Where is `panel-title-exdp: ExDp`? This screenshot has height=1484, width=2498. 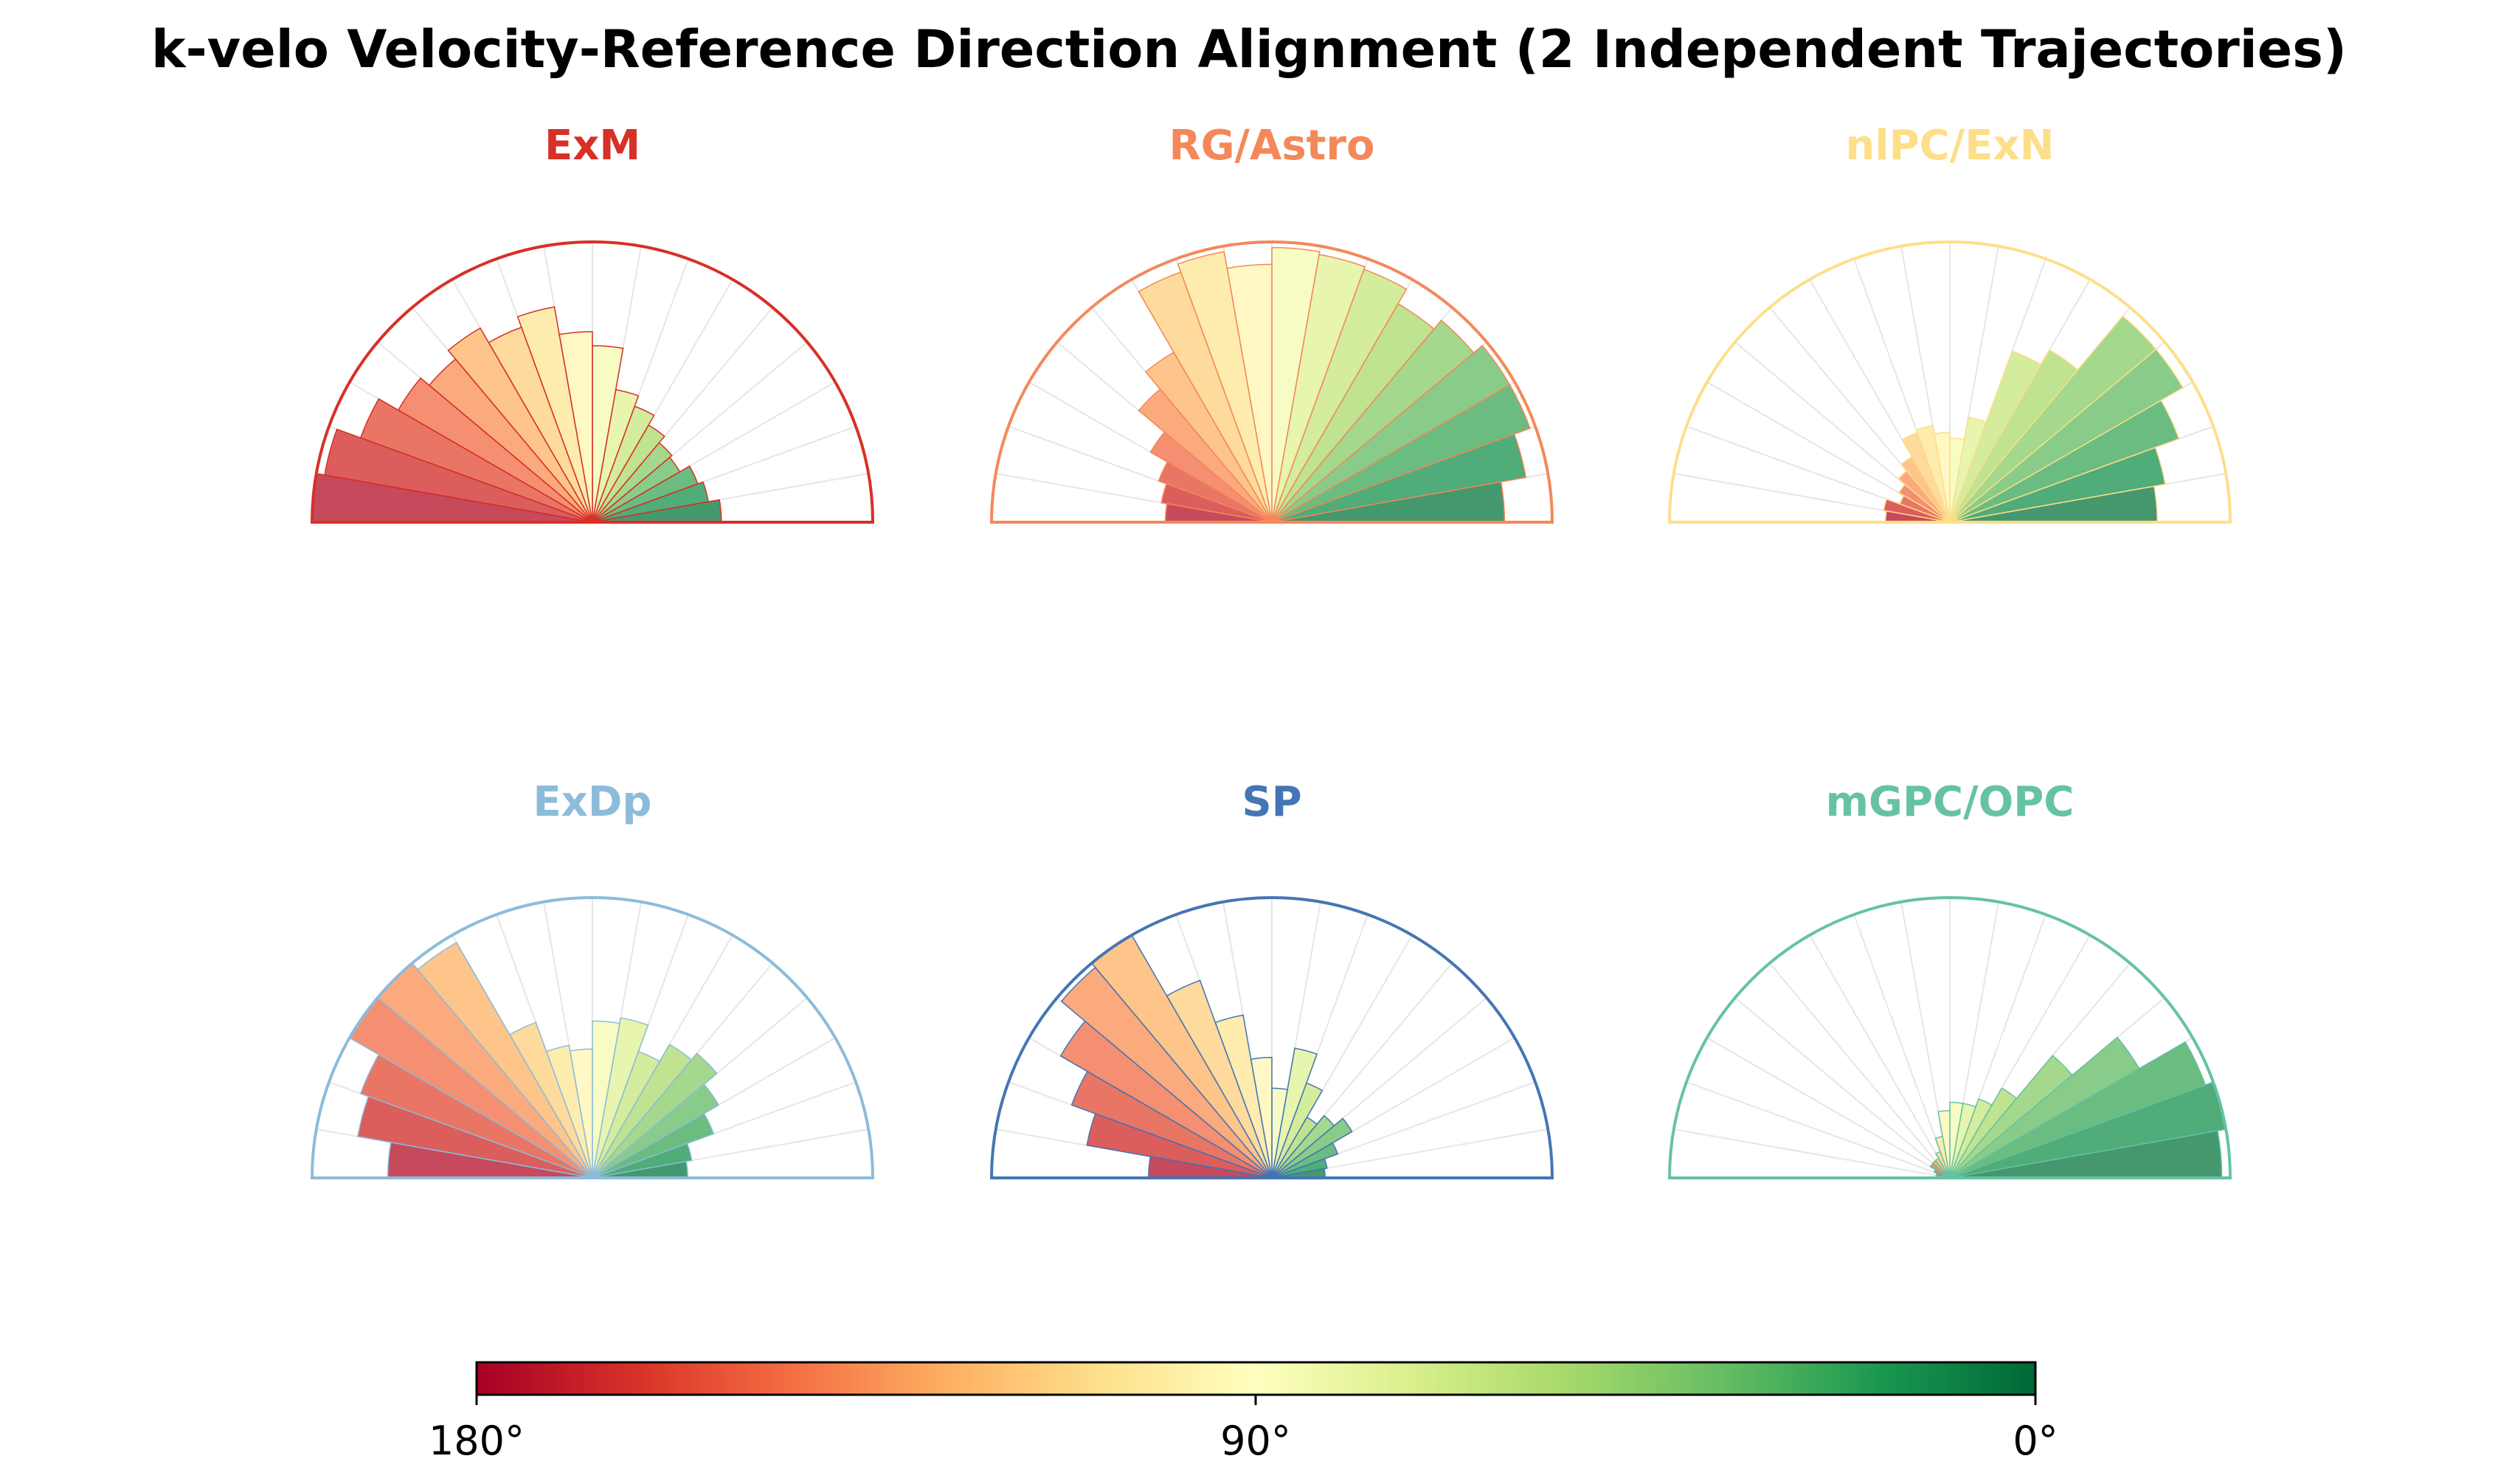 panel-title-exdp: ExDp is located at coordinates (592, 802).